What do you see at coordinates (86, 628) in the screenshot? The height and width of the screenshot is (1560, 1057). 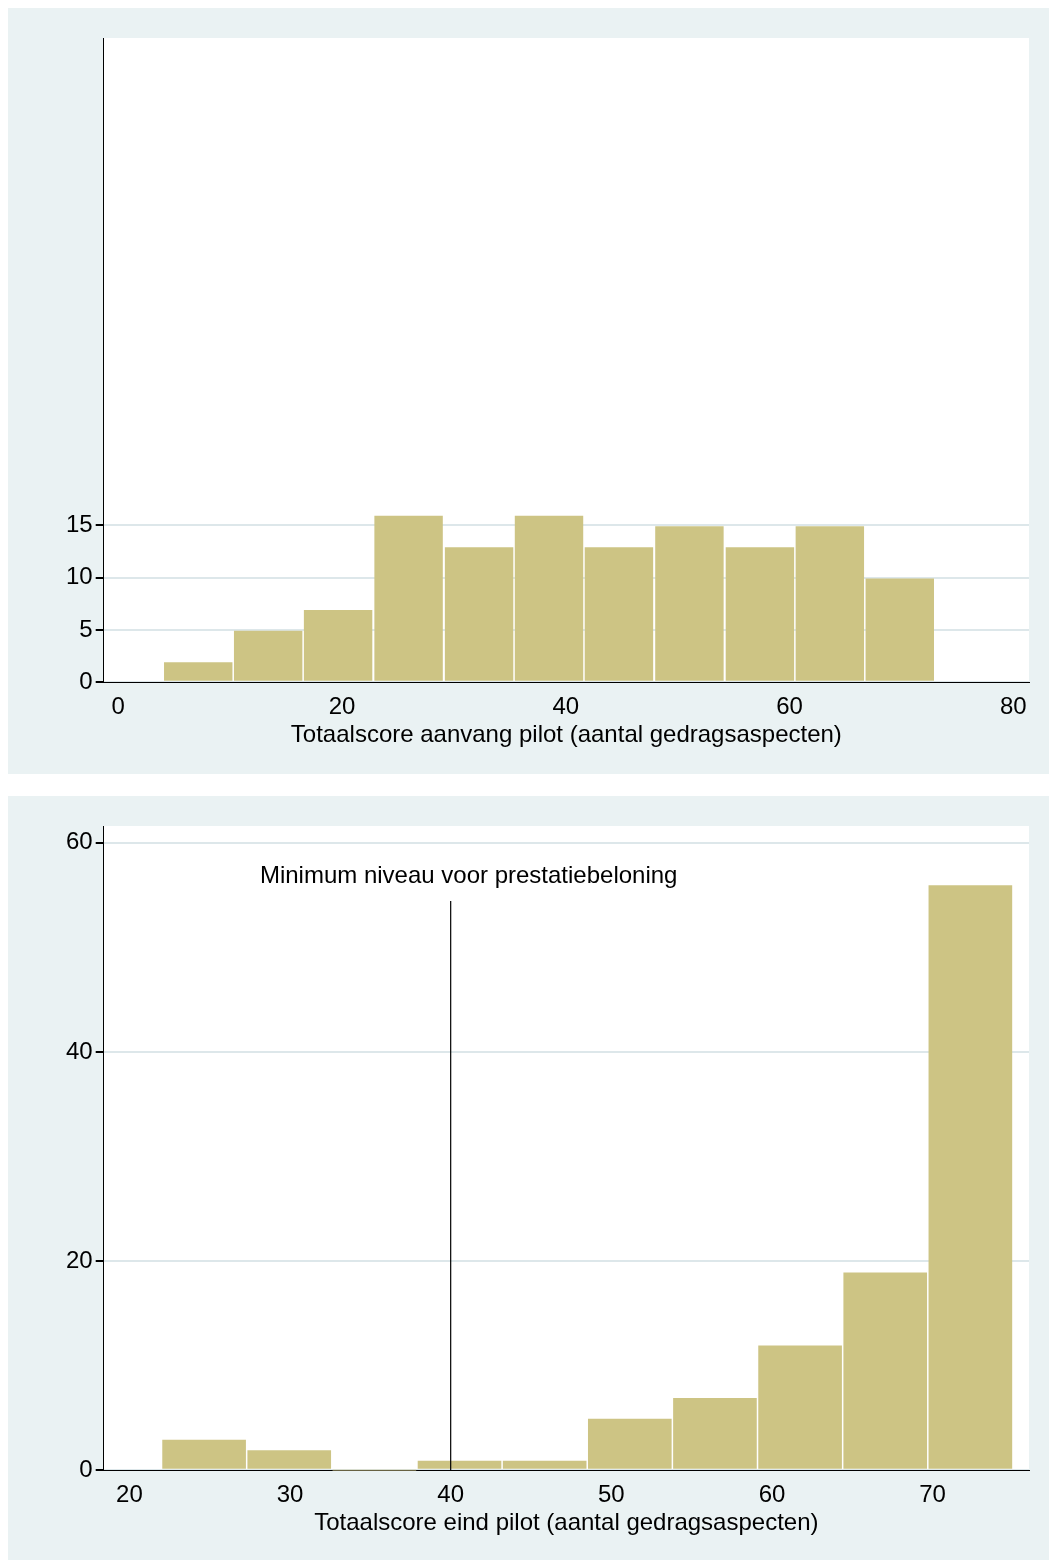 I see `y-tick-label: 5` at bounding box center [86, 628].